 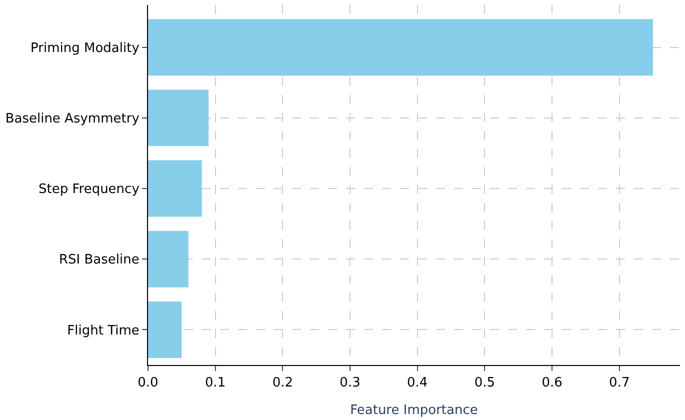 What do you see at coordinates (99, 260) in the screenshot?
I see `y-tick-label: RSI Baseline` at bounding box center [99, 260].